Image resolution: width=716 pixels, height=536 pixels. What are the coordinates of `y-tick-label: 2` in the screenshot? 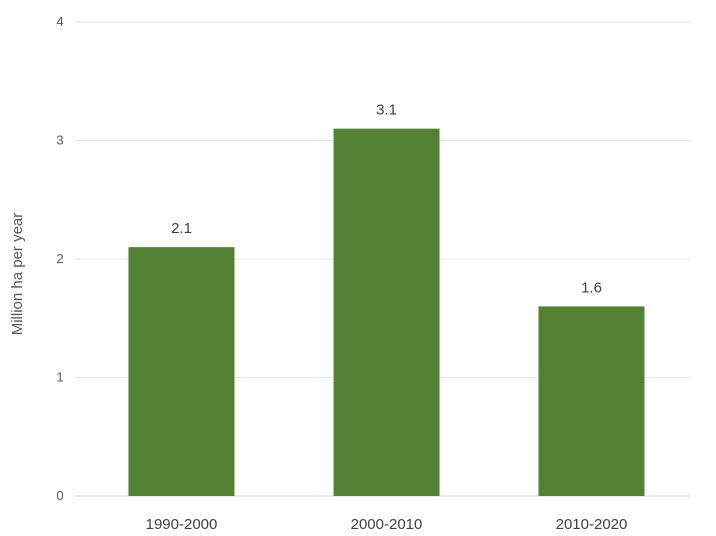 It's located at (59, 258).